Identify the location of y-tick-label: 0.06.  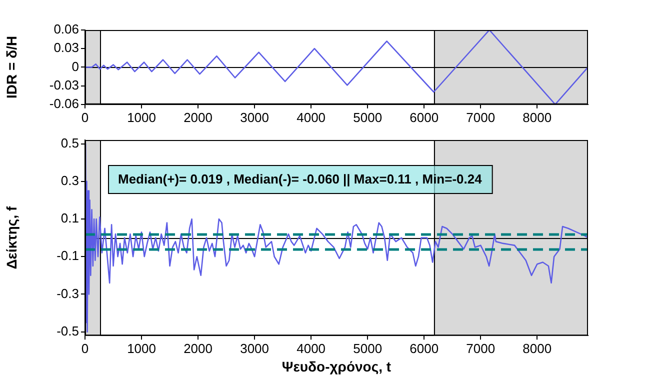
(66, 29).